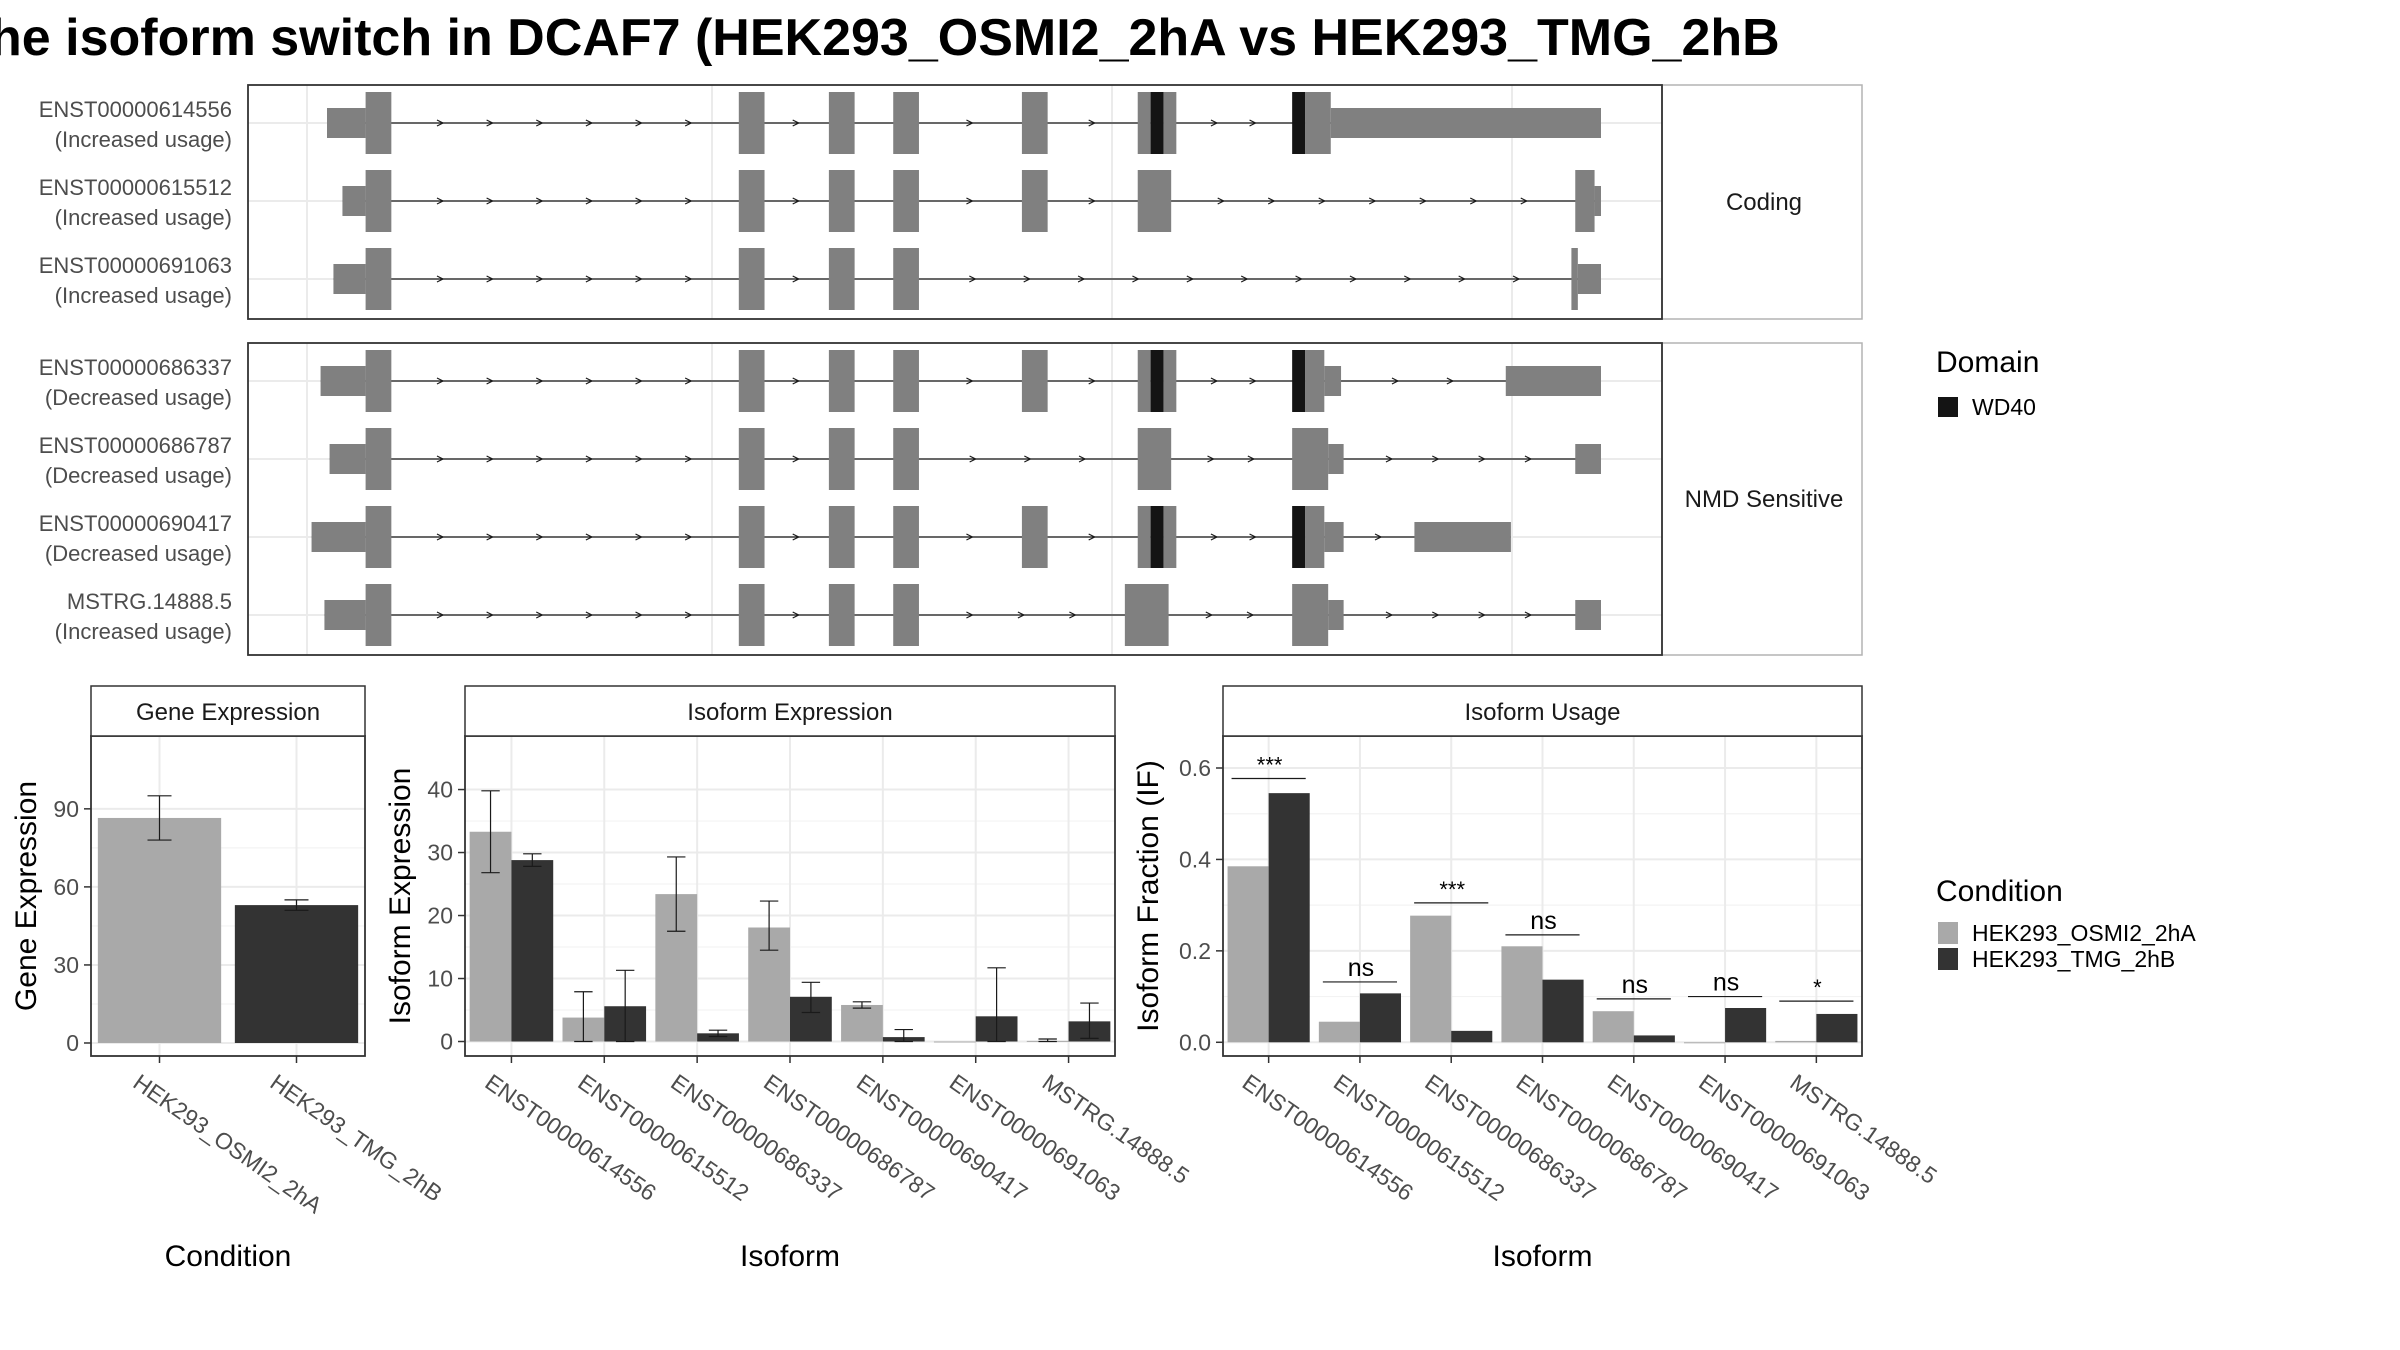 The width and height of the screenshot is (2400, 1350). I want to click on condition-legend-key, so click(1948, 933).